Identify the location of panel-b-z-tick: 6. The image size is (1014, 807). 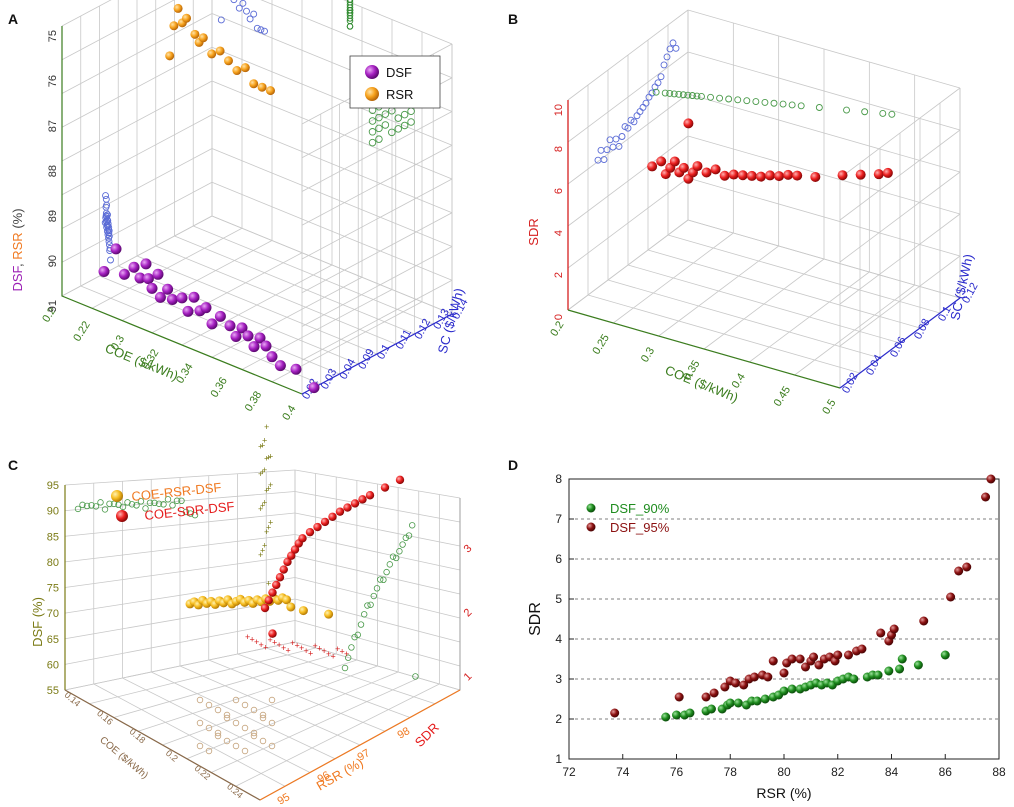
(559, 191).